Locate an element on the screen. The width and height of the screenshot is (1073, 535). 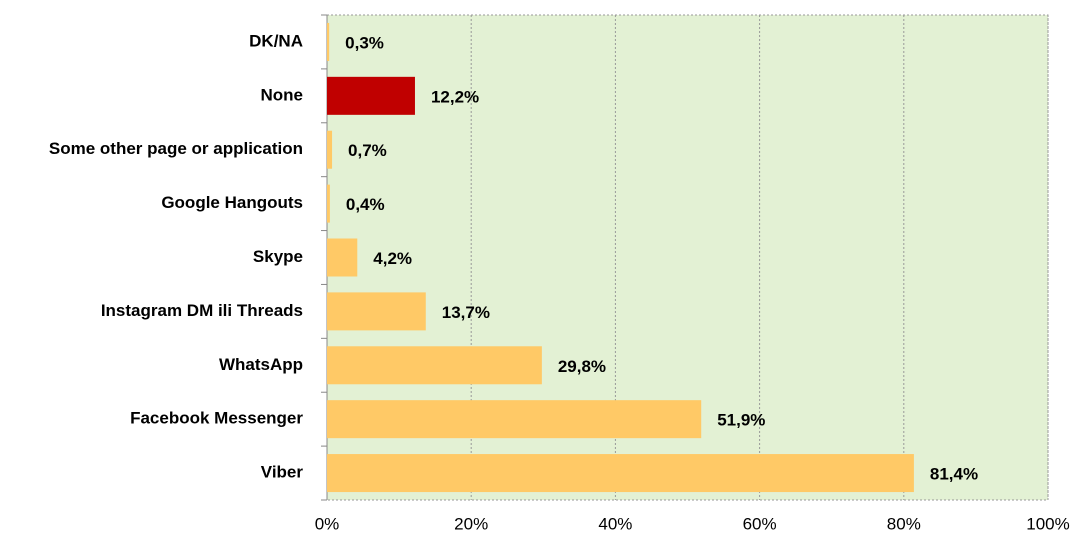
data-label: 29,8% is located at coordinates (582, 366).